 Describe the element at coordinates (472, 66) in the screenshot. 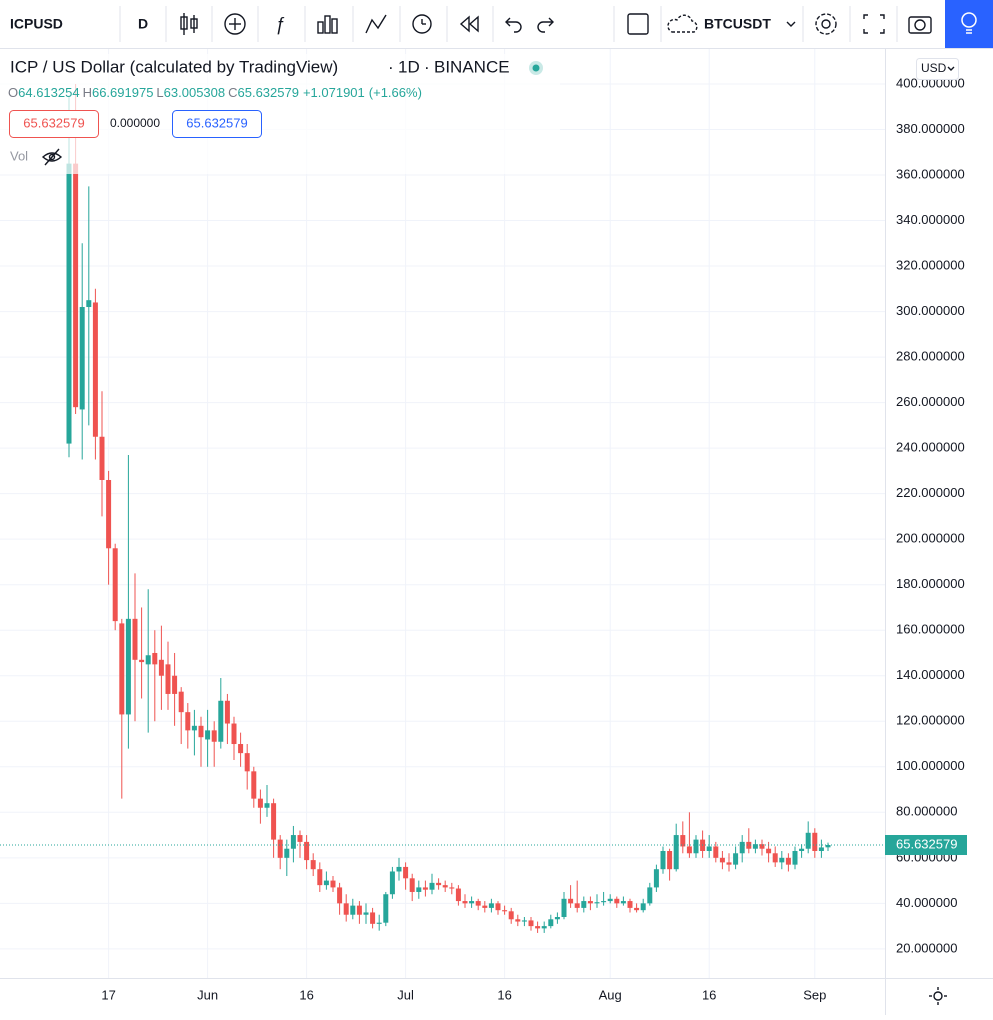

I see `series-exchange: BINANCE` at that location.